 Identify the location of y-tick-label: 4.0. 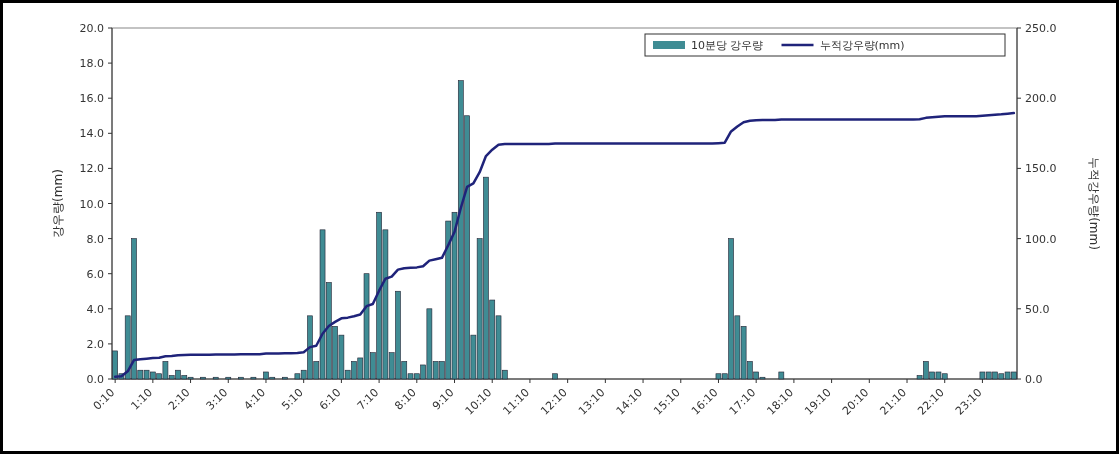
(95, 309).